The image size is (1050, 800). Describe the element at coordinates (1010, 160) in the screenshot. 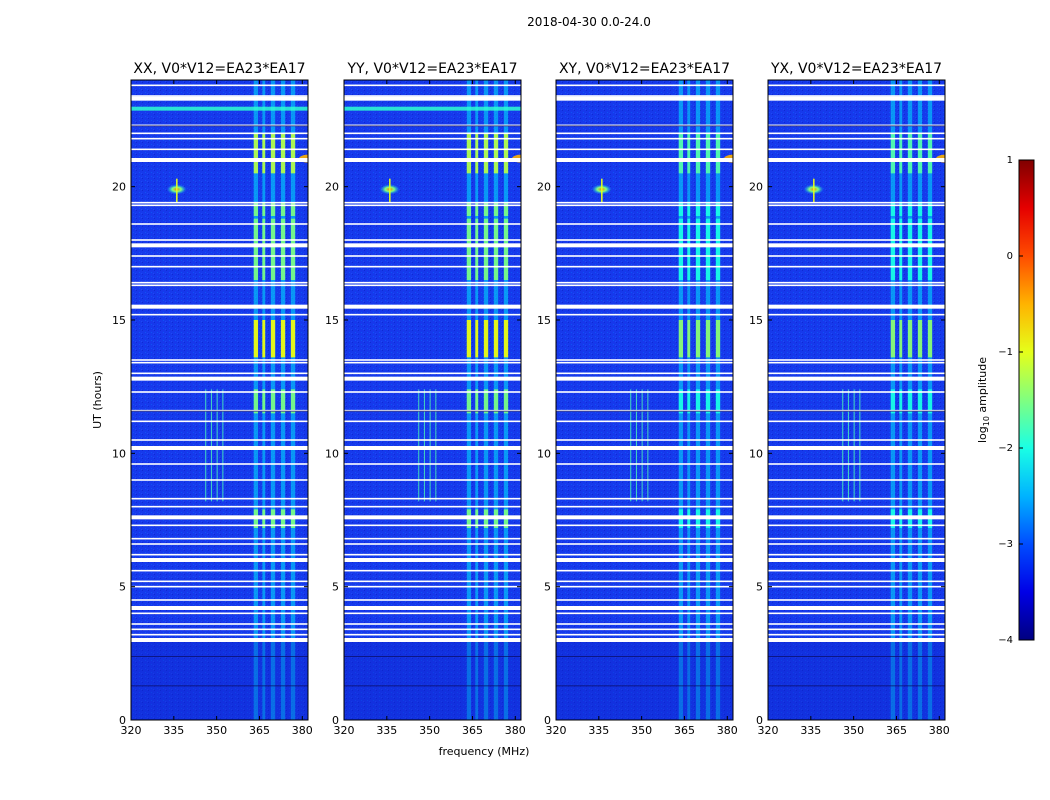

I see `colorbar-tick-label: 1` at that location.